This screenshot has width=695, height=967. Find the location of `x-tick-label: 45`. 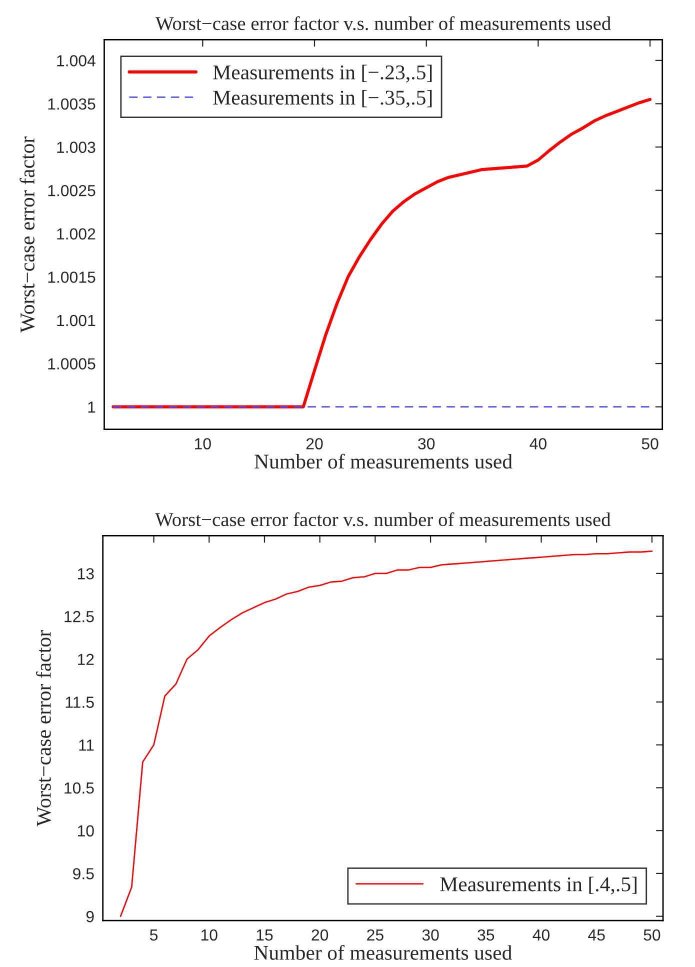

x-tick-label: 45 is located at coordinates (596, 935).